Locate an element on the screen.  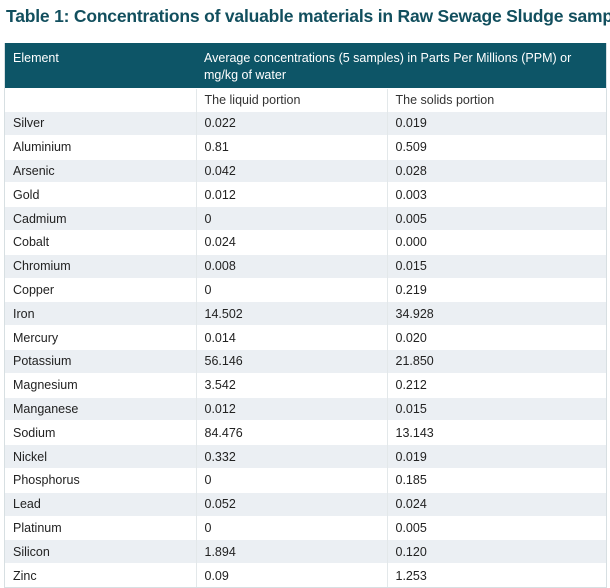
subheader-solids: The solids portion is located at coordinates (496, 100).